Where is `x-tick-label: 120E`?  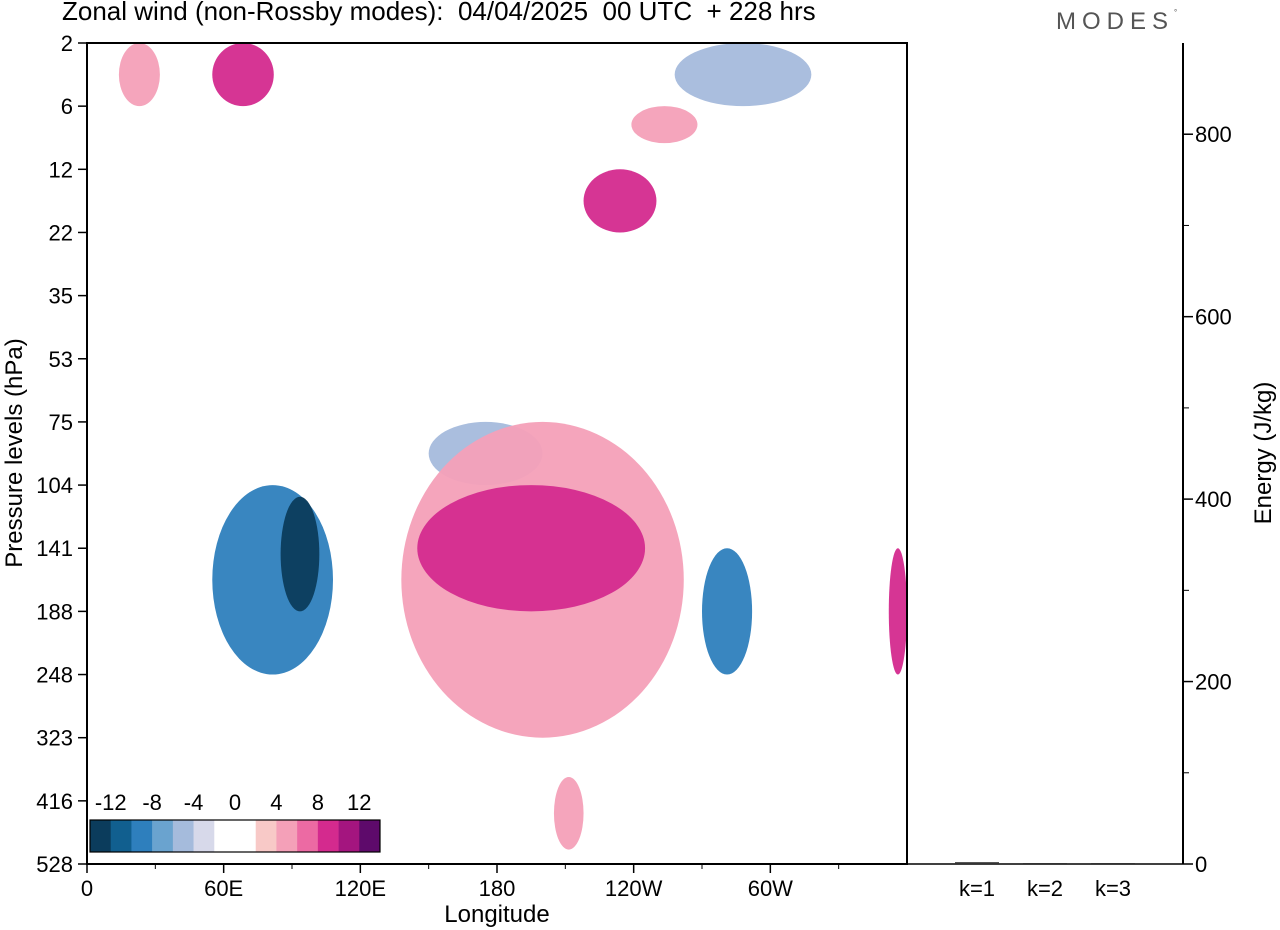 x-tick-label: 120E is located at coordinates (360, 888).